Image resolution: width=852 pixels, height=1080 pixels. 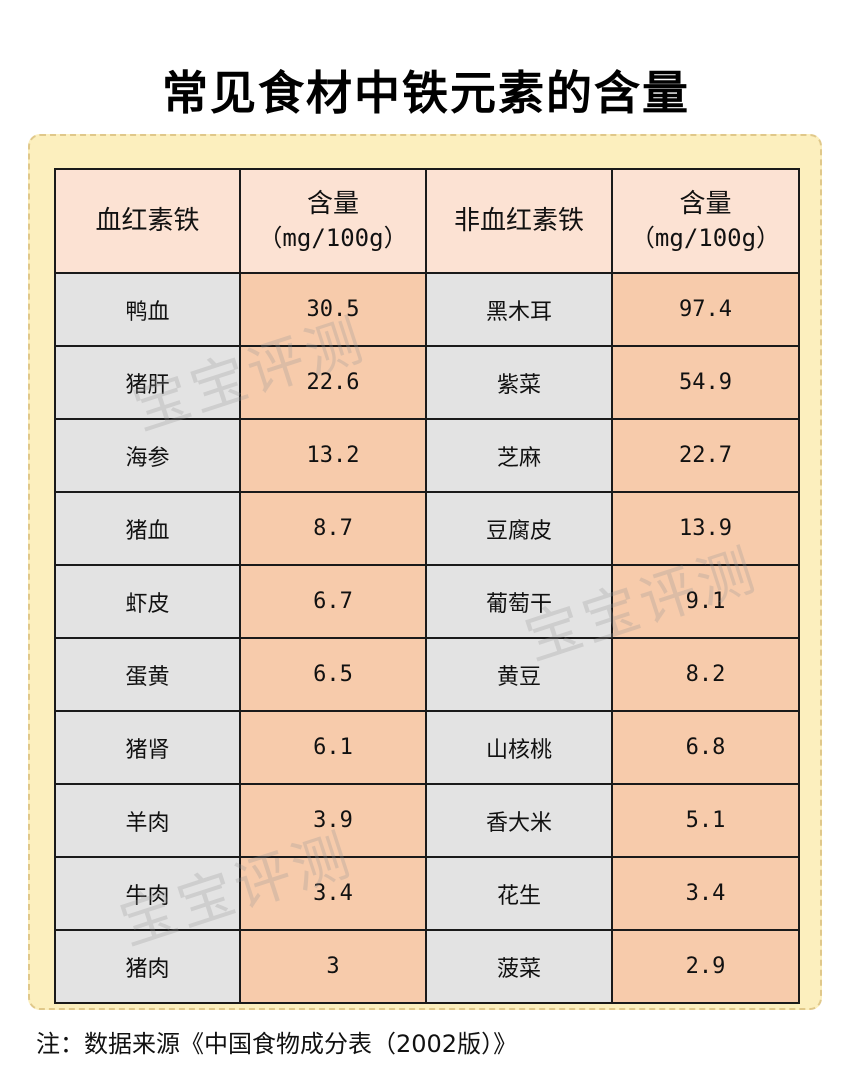 I want to click on table-row: 鸭血 30.5 黑木耳 97.4, so click(x=427, y=309).